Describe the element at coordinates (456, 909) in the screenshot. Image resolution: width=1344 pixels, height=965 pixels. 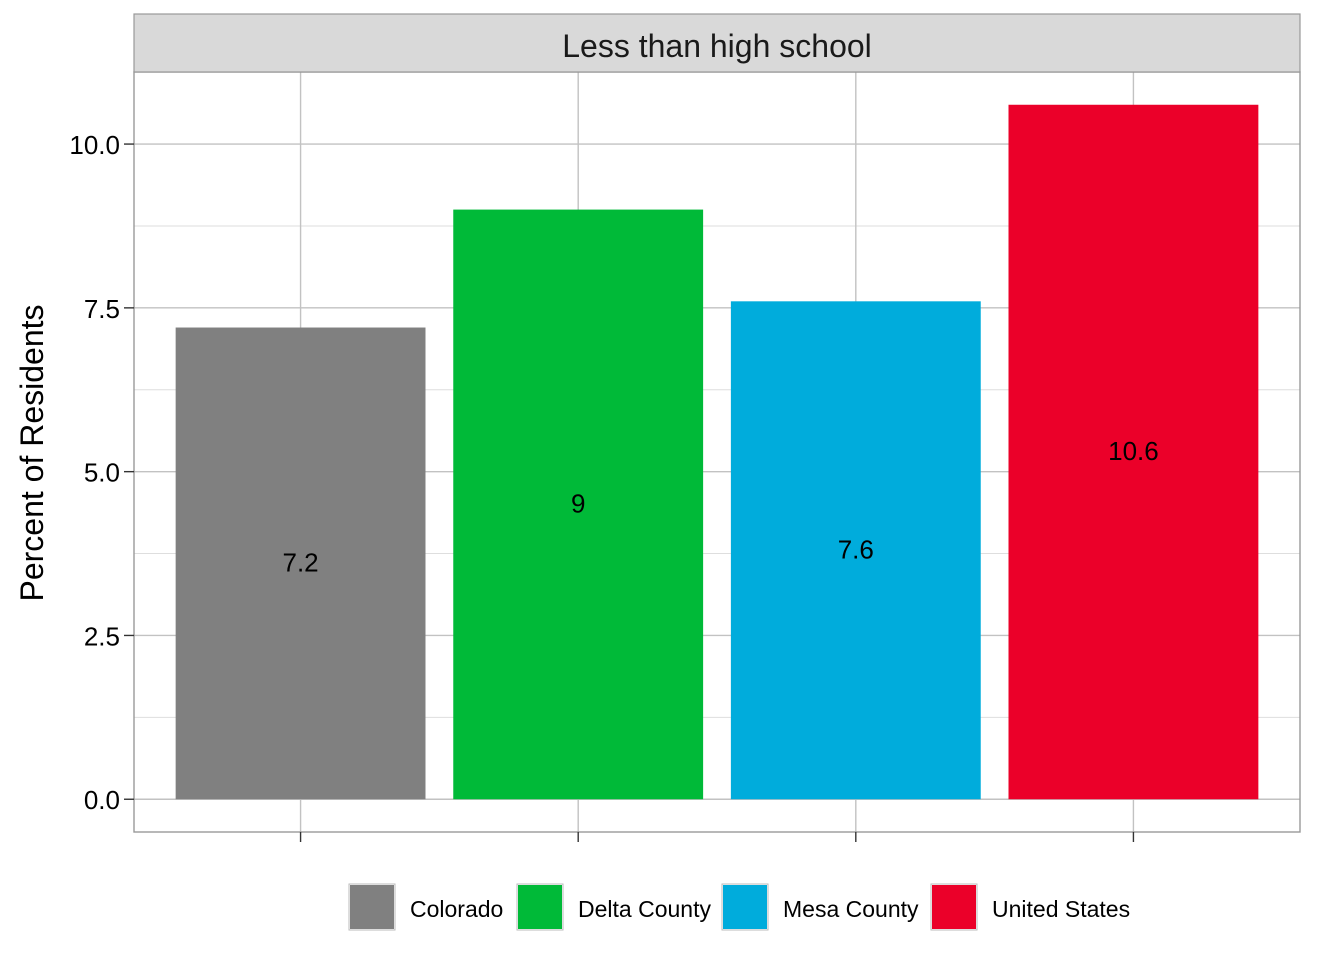
I see `legend-label: Colorado` at that location.